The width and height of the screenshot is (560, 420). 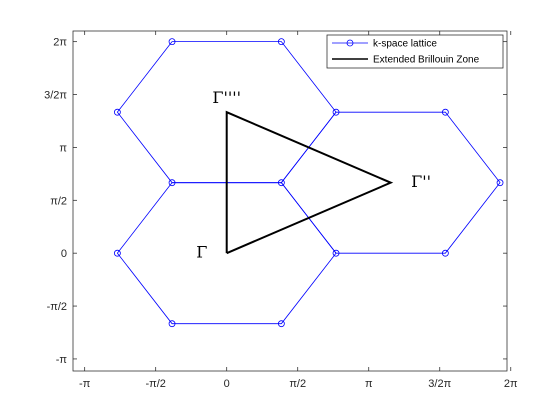 What do you see at coordinates (60, 43) in the screenshot?
I see `y-tick-label: 2π` at bounding box center [60, 43].